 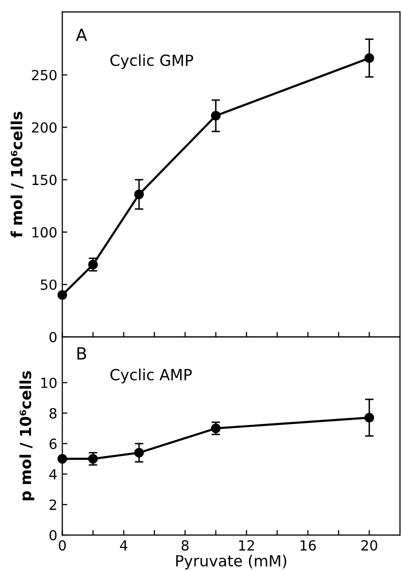 What do you see at coordinates (17, 175) in the screenshot?
I see `y-axis-title: f mol / 10⁶cells` at bounding box center [17, 175].